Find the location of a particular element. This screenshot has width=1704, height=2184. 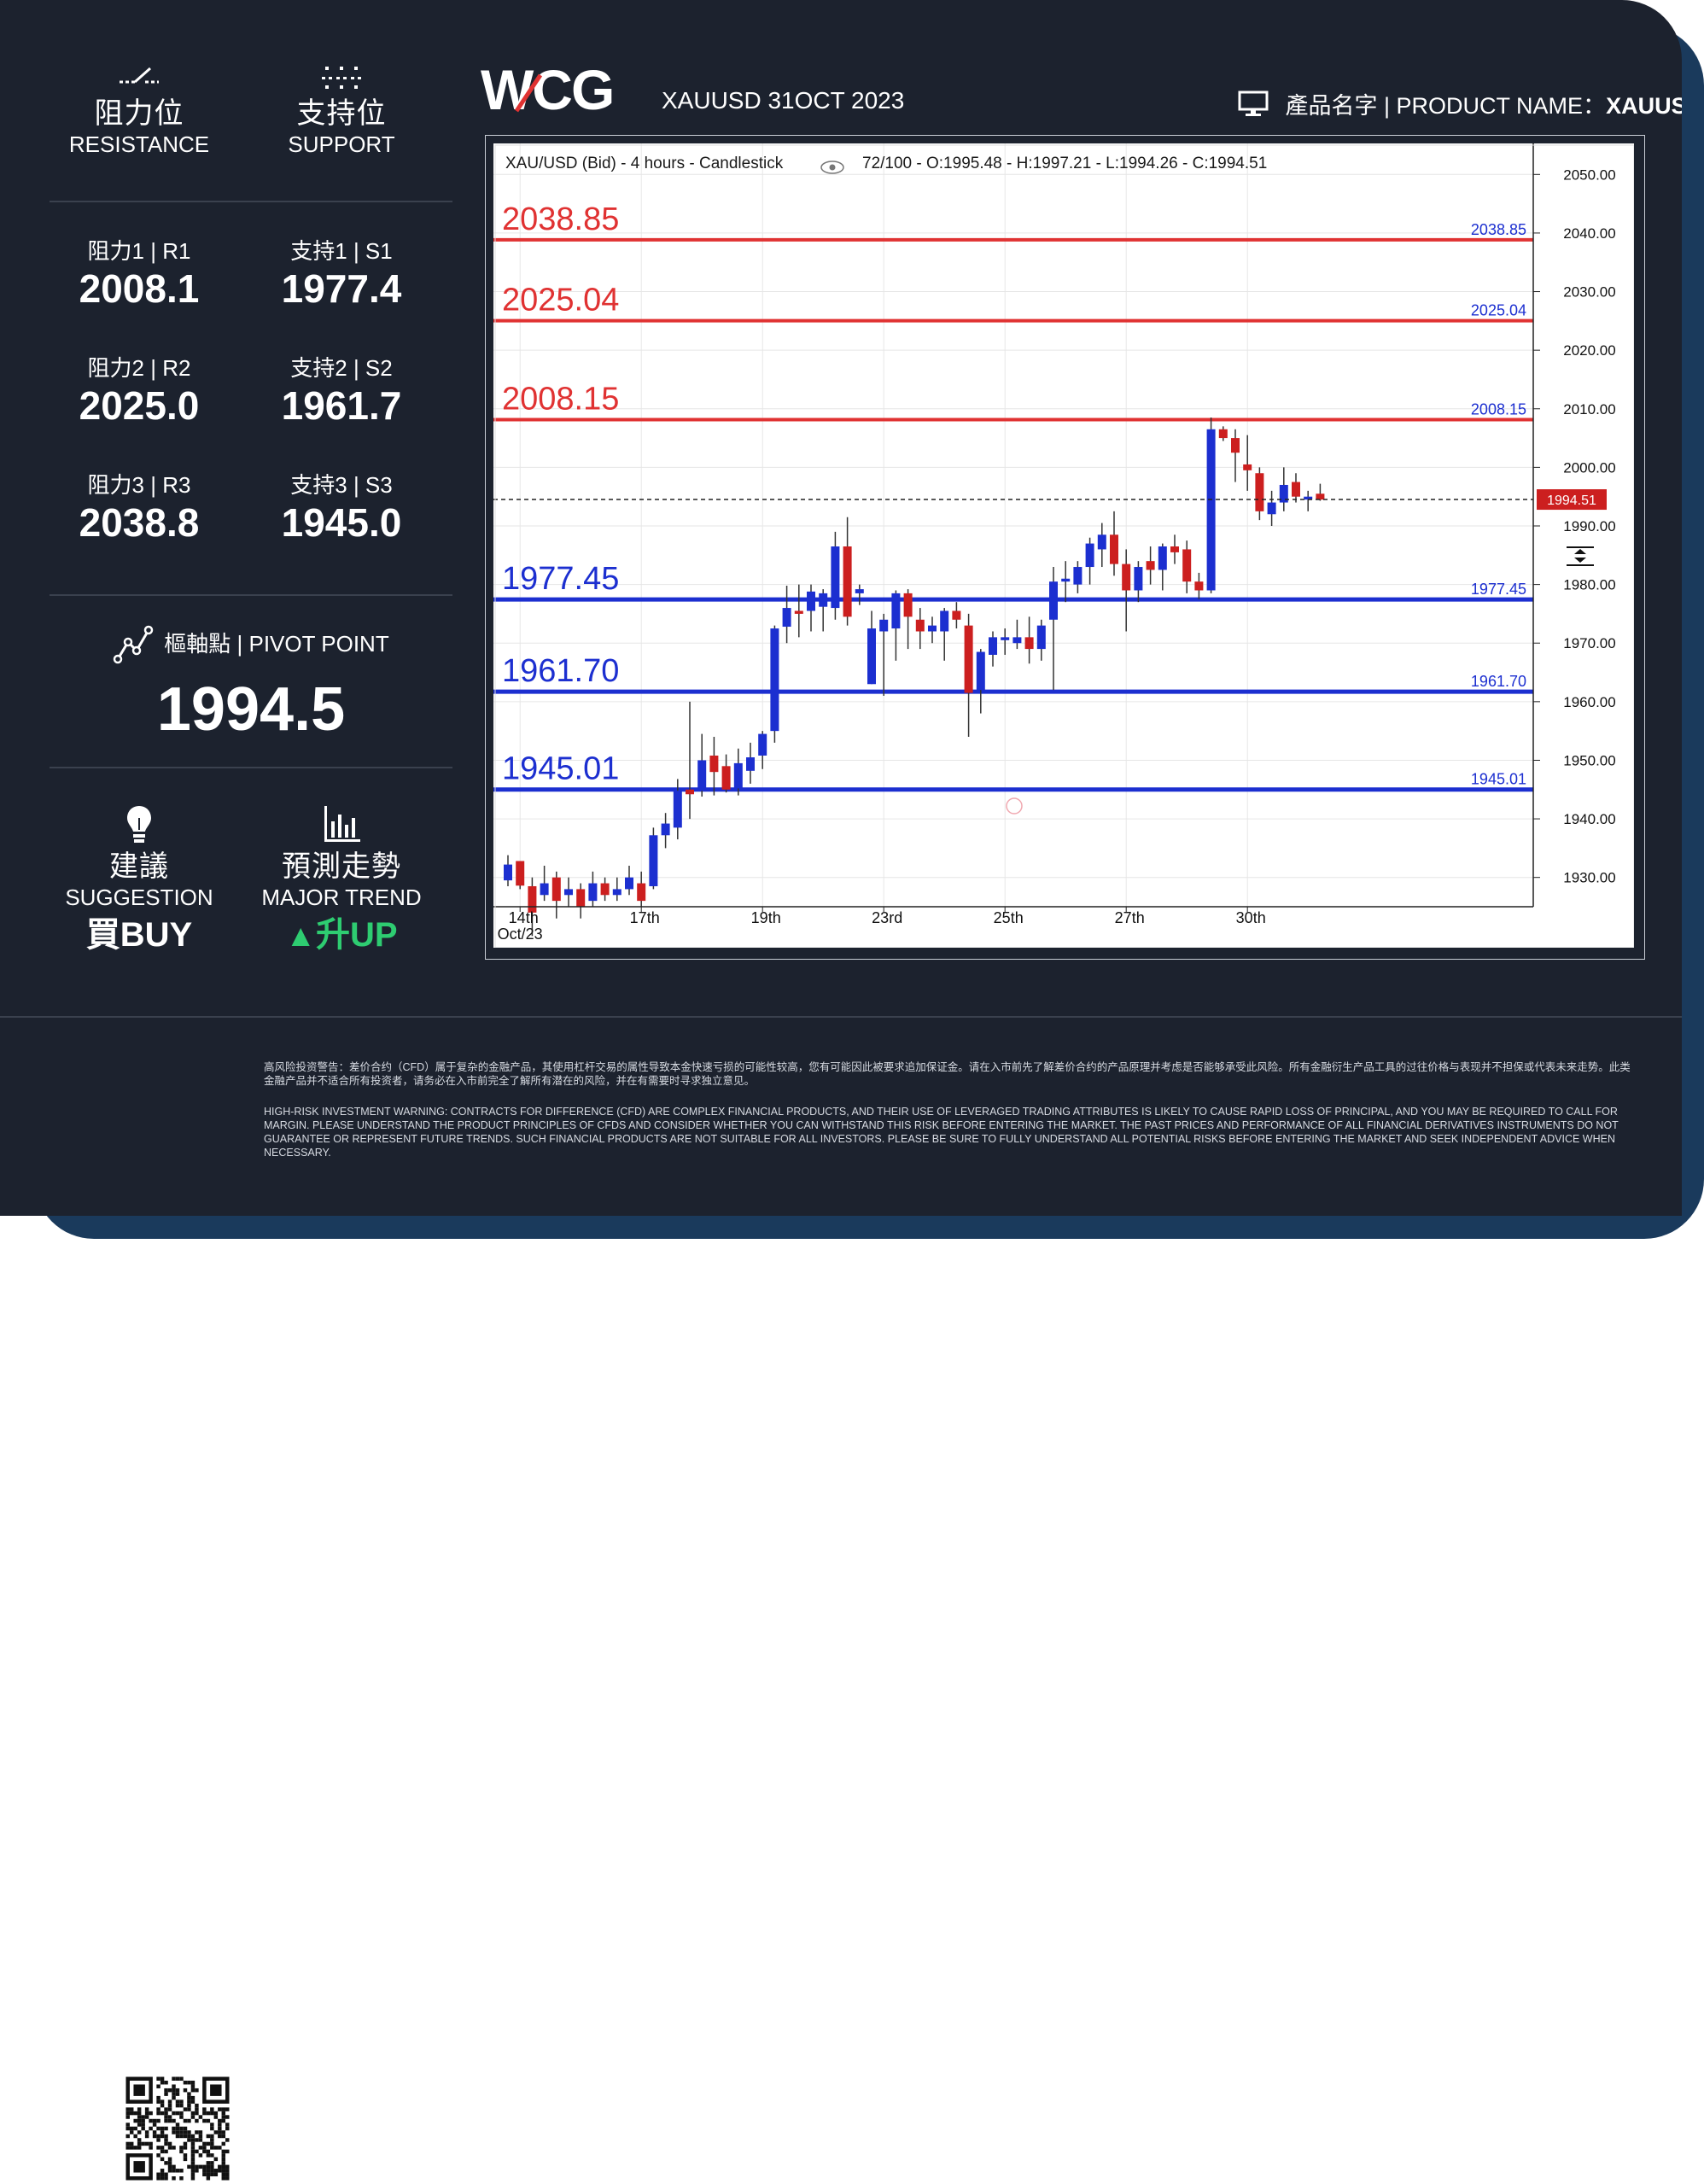

s1-block: 支持1 | S1 1977.4 is located at coordinates (341, 274).